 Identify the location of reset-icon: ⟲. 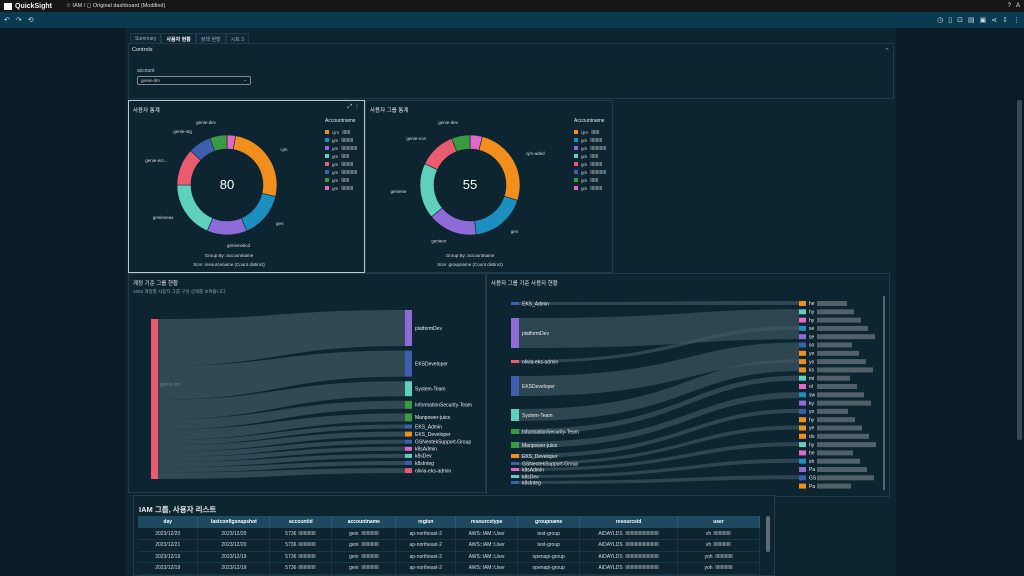
(30, 20).